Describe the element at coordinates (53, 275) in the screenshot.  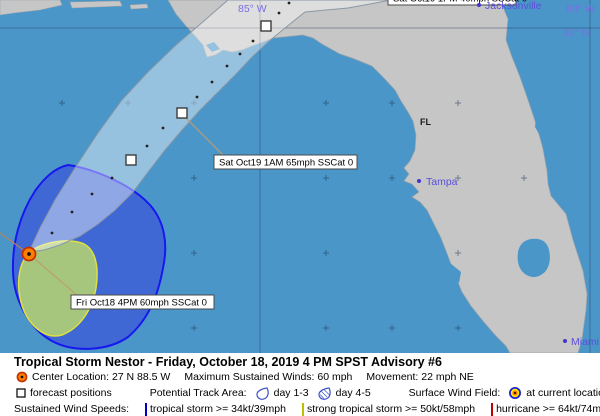
I see `current-label-leader` at that location.